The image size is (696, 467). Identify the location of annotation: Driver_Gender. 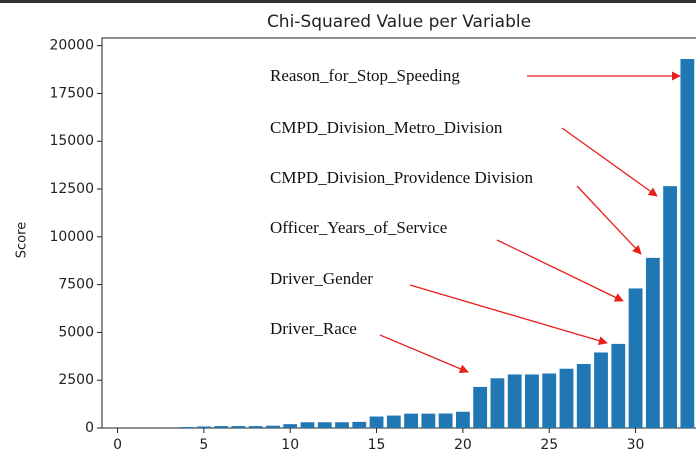
(321, 278).